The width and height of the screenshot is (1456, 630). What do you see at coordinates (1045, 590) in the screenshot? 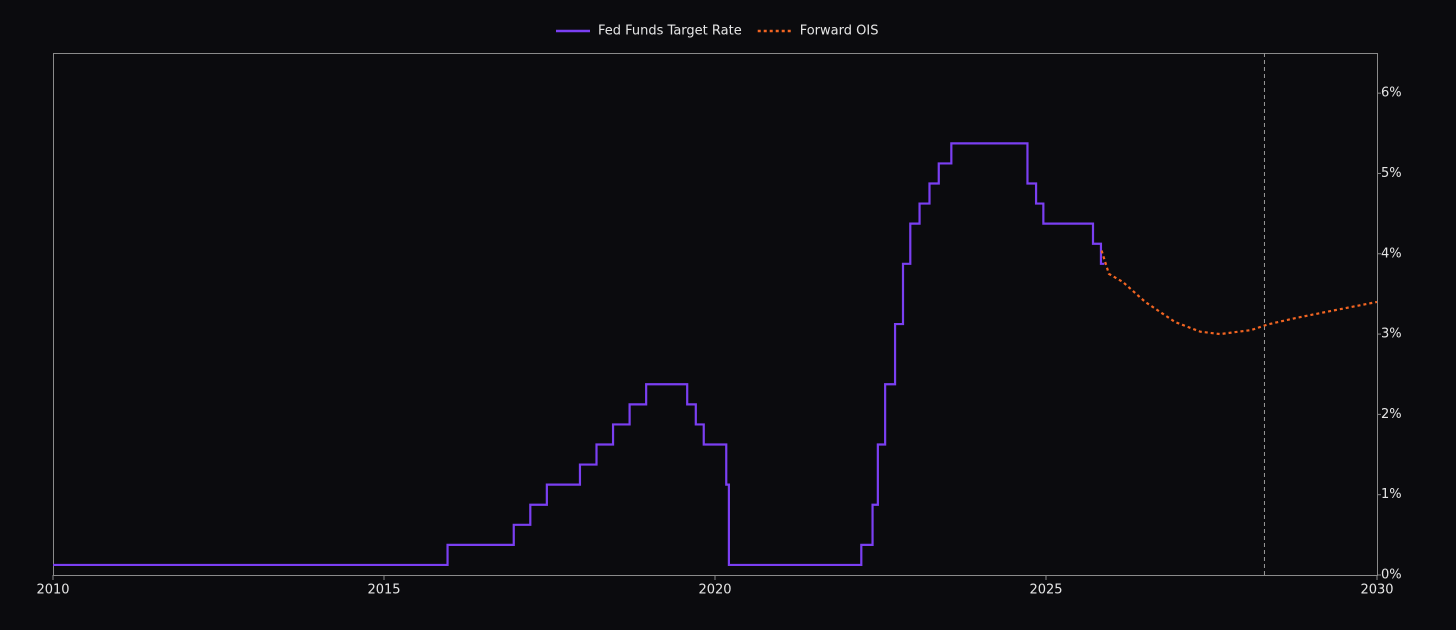
I see `x-tick-label: 2025` at bounding box center [1045, 590].